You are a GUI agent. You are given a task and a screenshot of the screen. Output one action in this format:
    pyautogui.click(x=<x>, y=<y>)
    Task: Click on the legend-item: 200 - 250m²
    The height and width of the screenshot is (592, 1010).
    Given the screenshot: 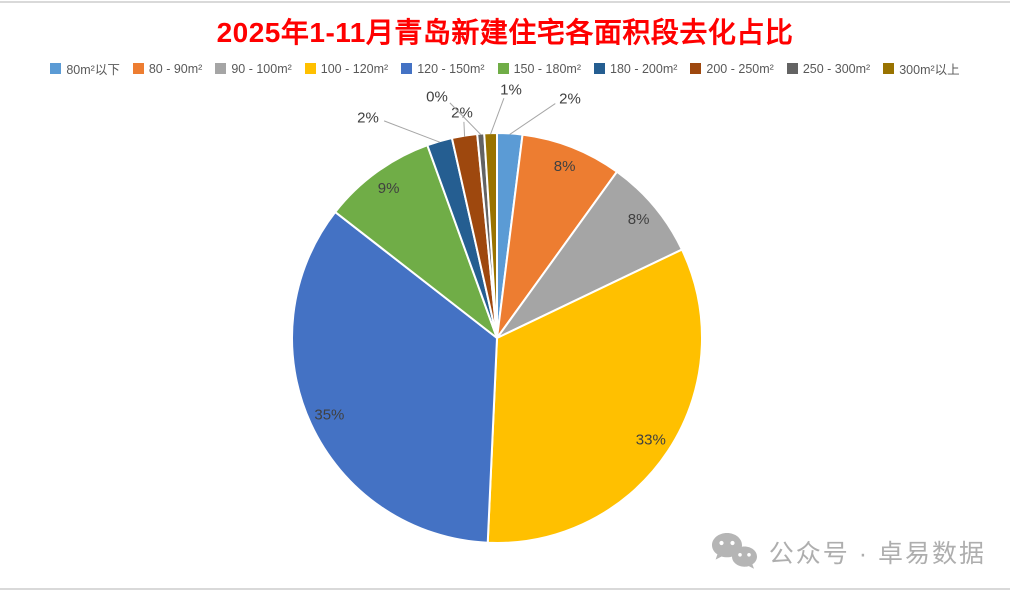 What is the action you would take?
    pyautogui.click(x=732, y=68)
    